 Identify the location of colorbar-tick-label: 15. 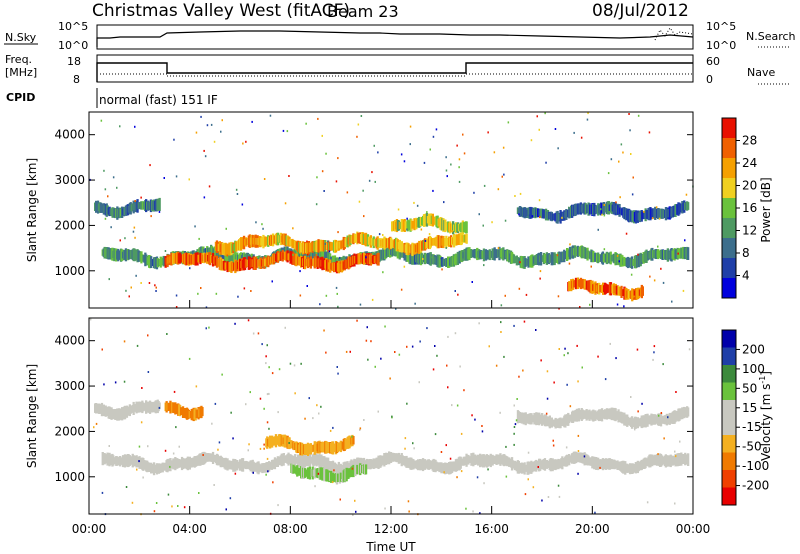
(749, 408).